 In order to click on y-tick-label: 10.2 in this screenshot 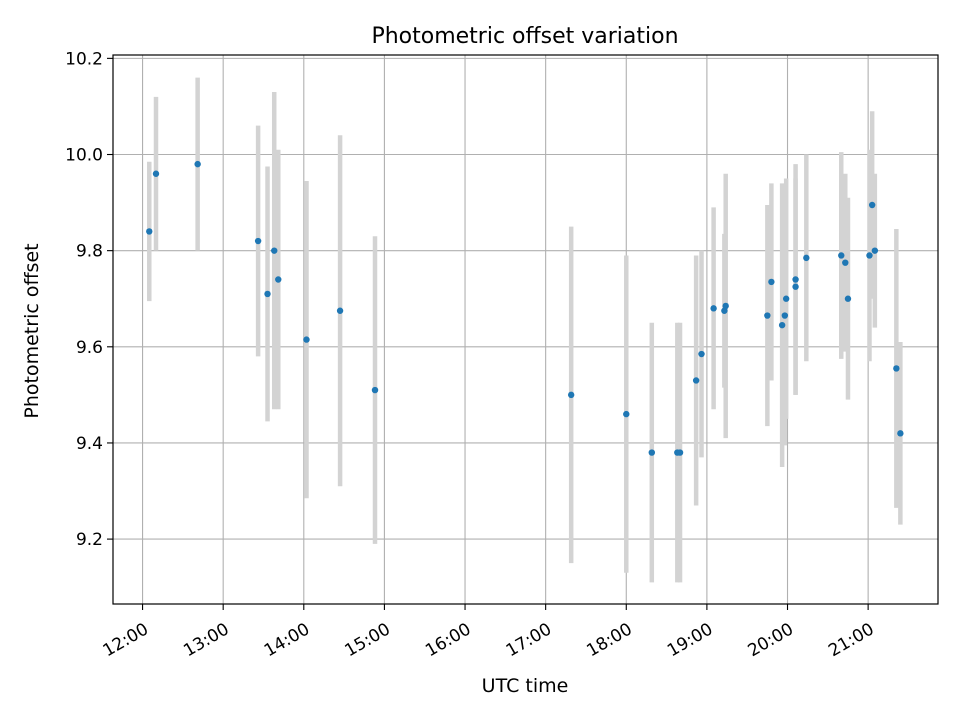, I will do `click(84, 59)`.